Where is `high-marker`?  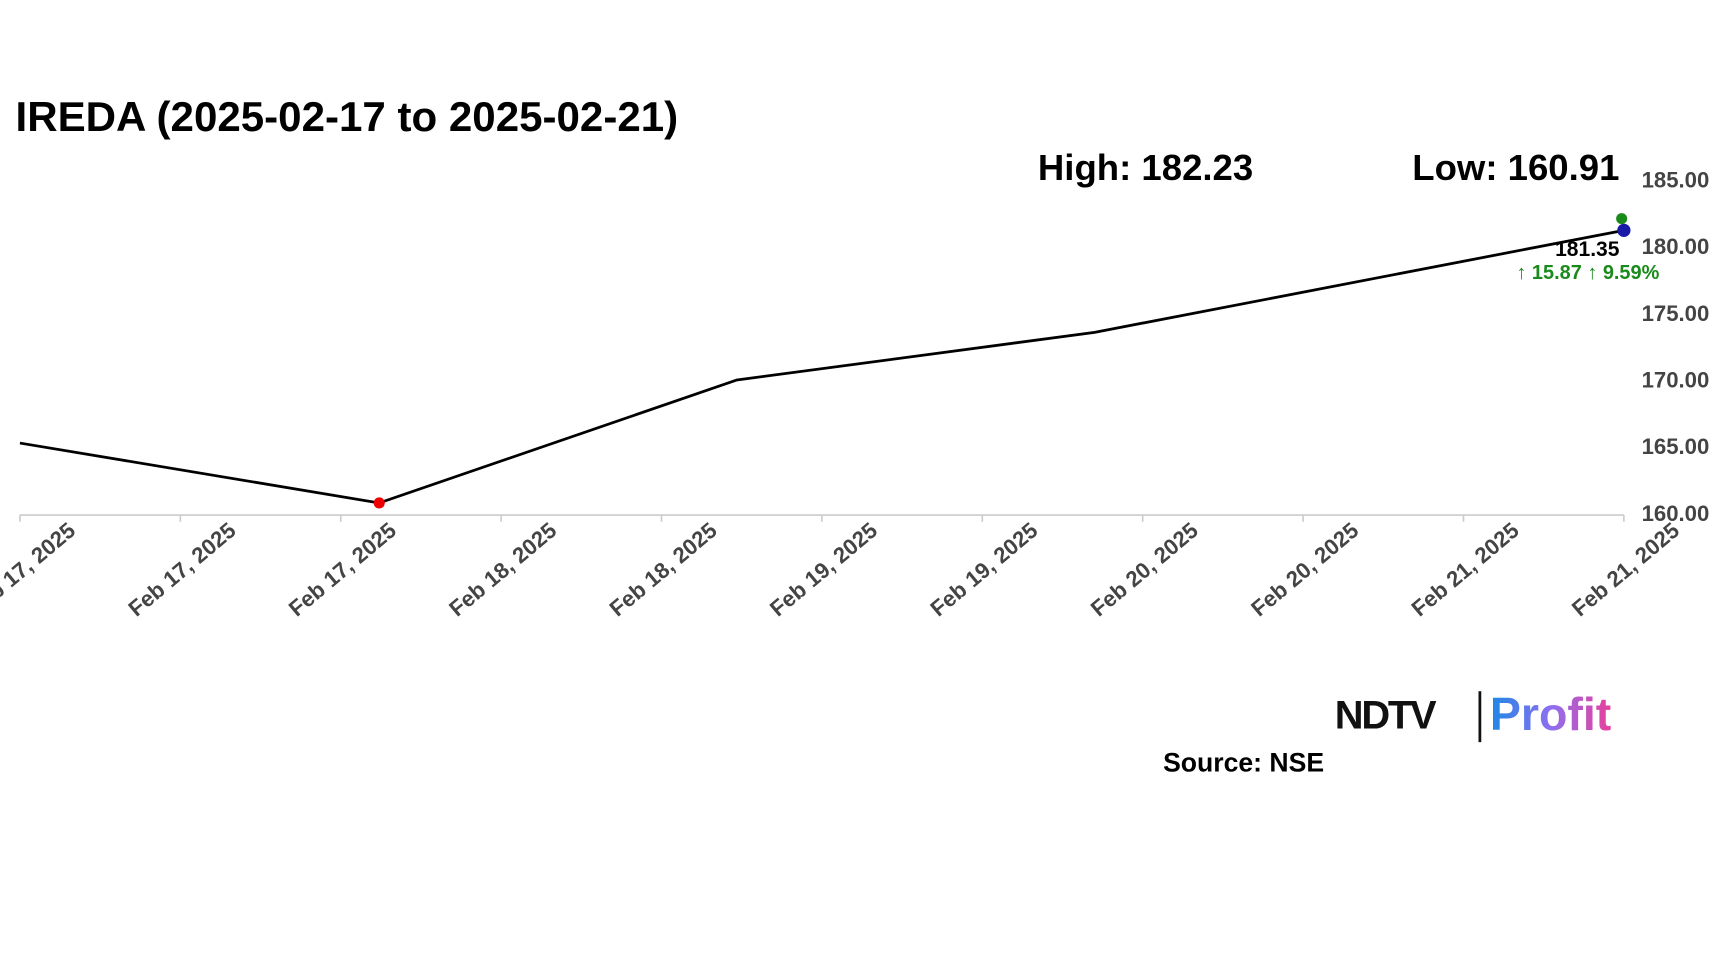
high-marker is located at coordinates (1622, 219).